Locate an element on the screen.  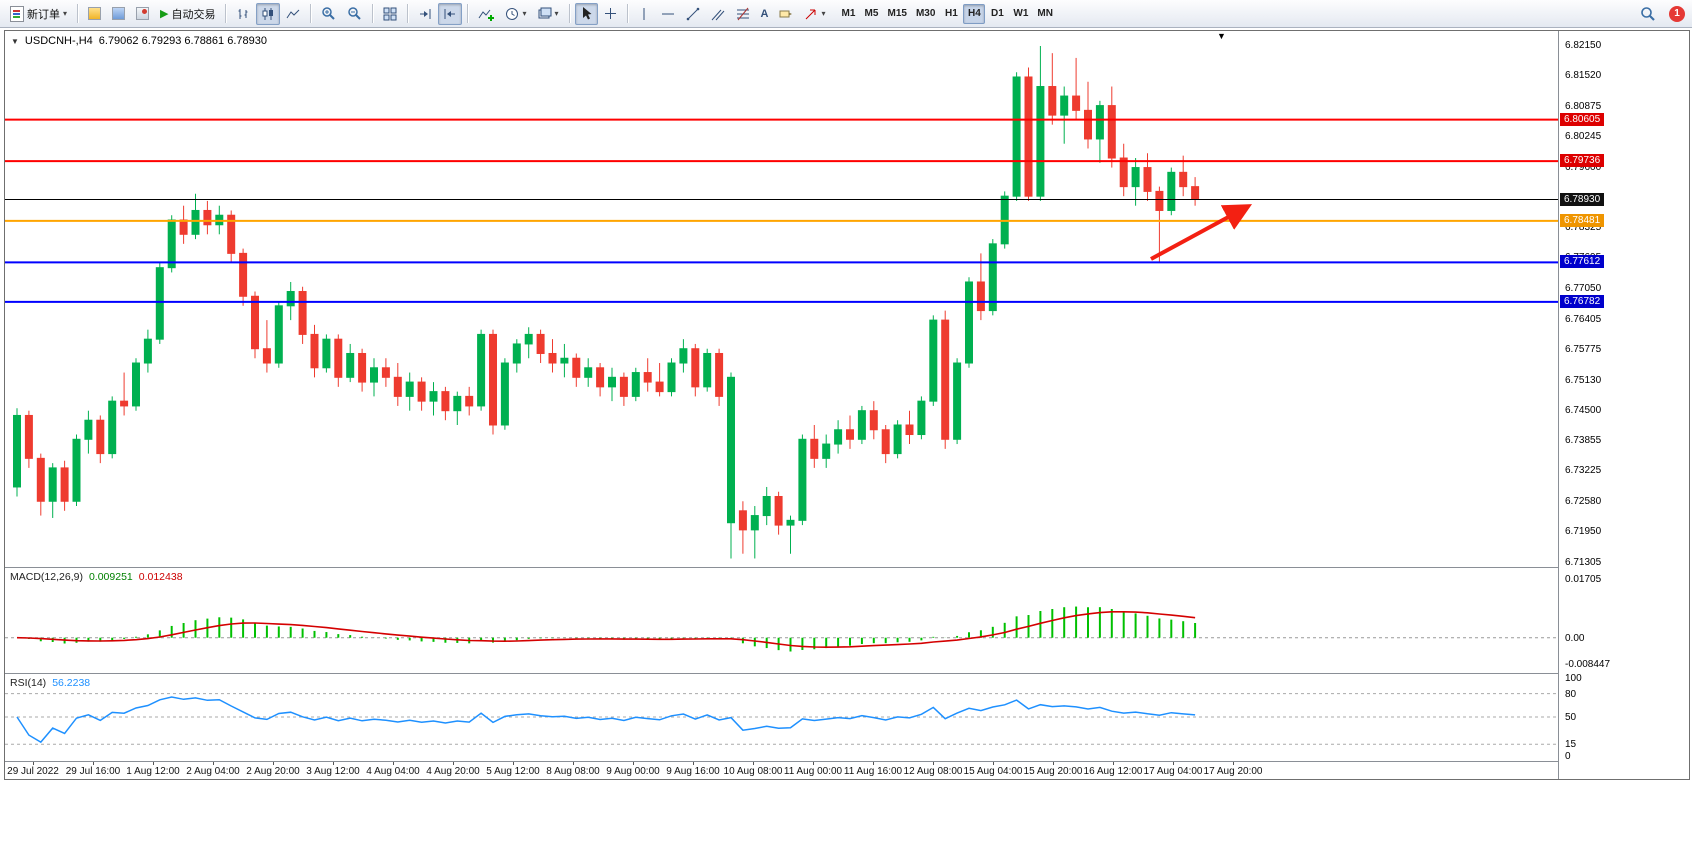
periods-button: ▾ is located at coordinates (515, 14).